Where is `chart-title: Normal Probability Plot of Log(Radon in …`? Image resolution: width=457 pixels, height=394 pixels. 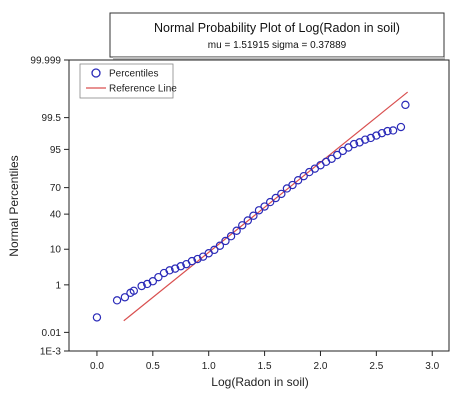
chart-title: Normal Probability Plot of Log(Radon in … is located at coordinates (277, 28).